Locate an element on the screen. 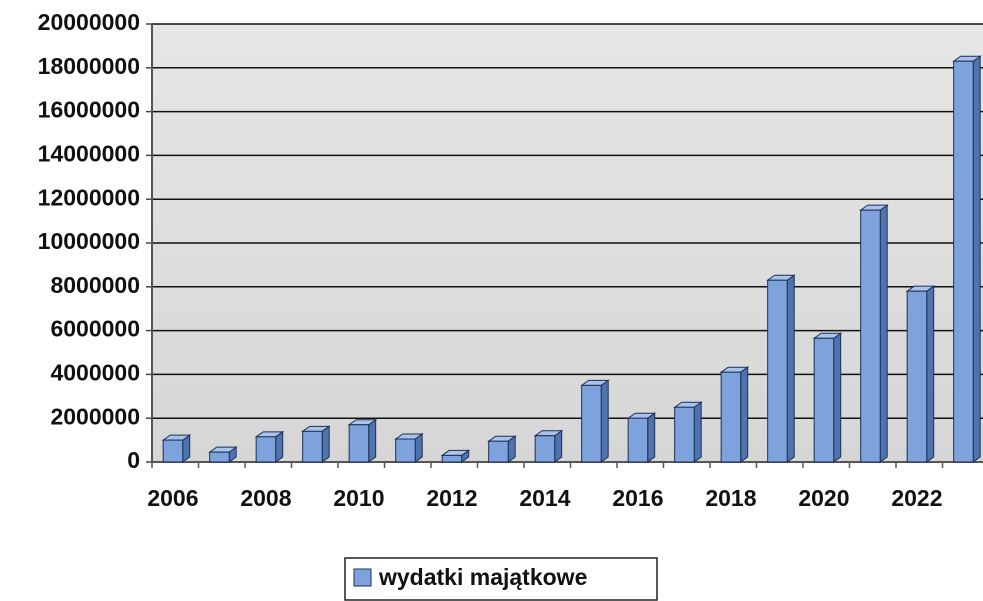  x-tick-label: 2020 is located at coordinates (823, 498).